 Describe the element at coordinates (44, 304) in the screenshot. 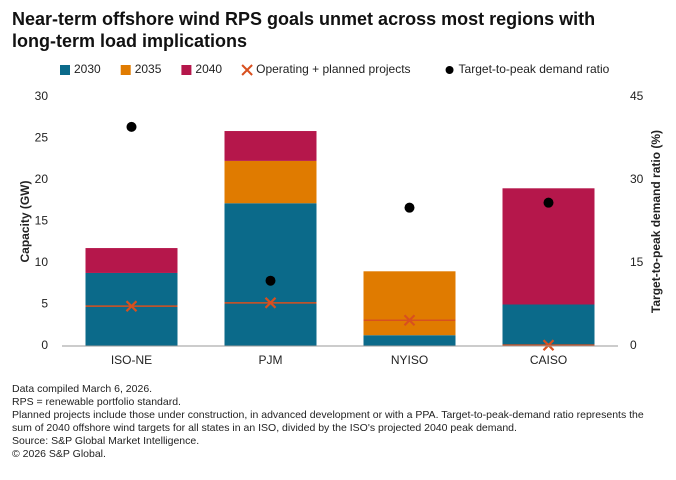

I see `y-tick-label: 5` at that location.